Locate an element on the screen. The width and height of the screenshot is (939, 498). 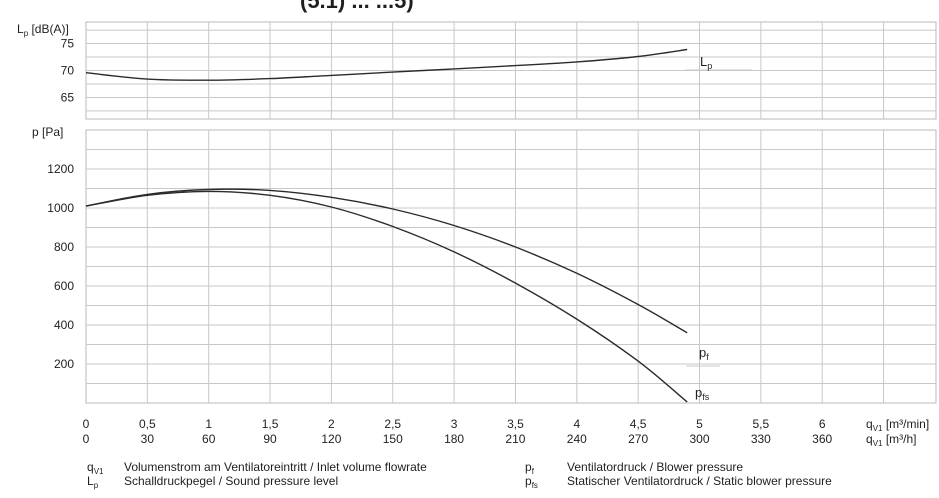
x-tick-label-m3-per-min: 6 is located at coordinates (822, 424).